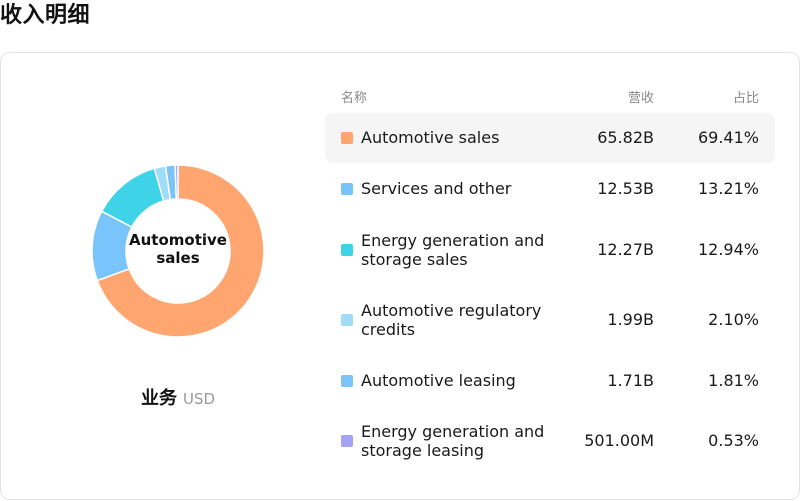 The width and height of the screenshot is (800, 501). What do you see at coordinates (625, 137) in the screenshot?
I see `row-revenue: 65.82B` at bounding box center [625, 137].